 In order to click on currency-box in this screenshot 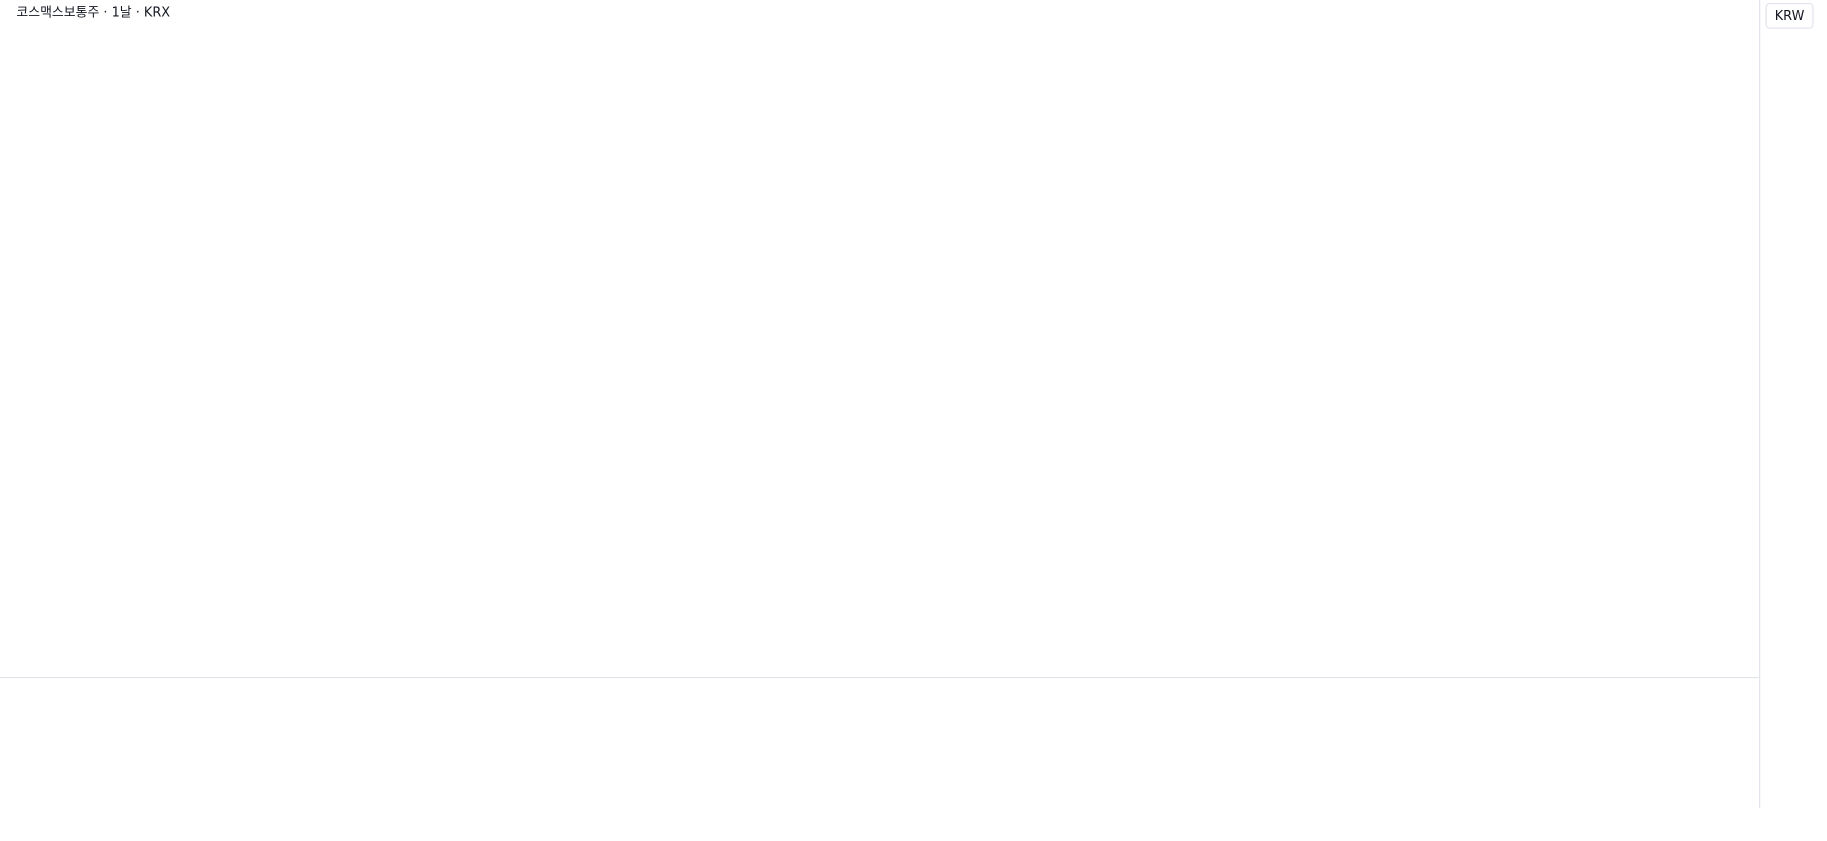, I will do `click(1789, 15)`.